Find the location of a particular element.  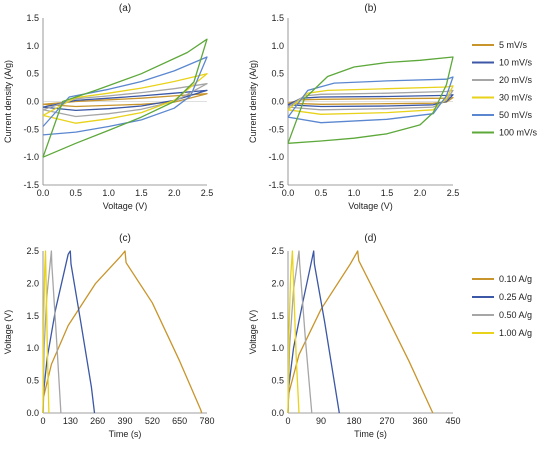

x-tick-label: 780 is located at coordinates (206, 421).